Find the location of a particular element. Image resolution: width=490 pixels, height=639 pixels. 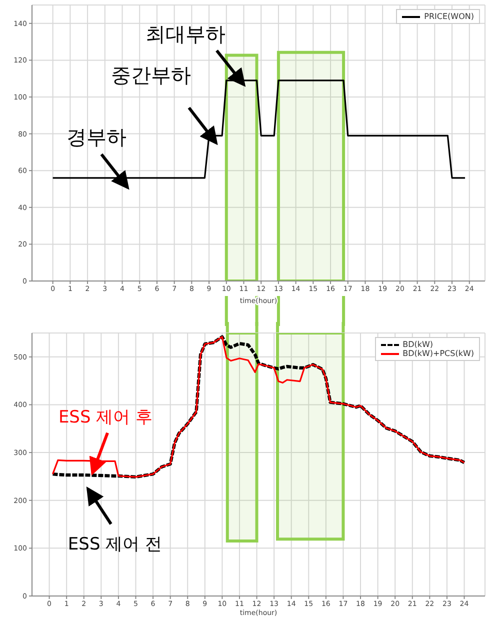

legend-label: BD(kW)+PCS(kW) is located at coordinates (438, 353).